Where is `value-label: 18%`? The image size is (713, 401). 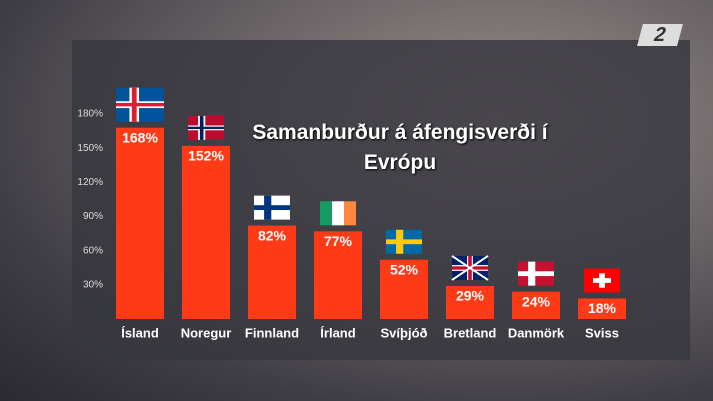
value-label: 18% is located at coordinates (602, 308).